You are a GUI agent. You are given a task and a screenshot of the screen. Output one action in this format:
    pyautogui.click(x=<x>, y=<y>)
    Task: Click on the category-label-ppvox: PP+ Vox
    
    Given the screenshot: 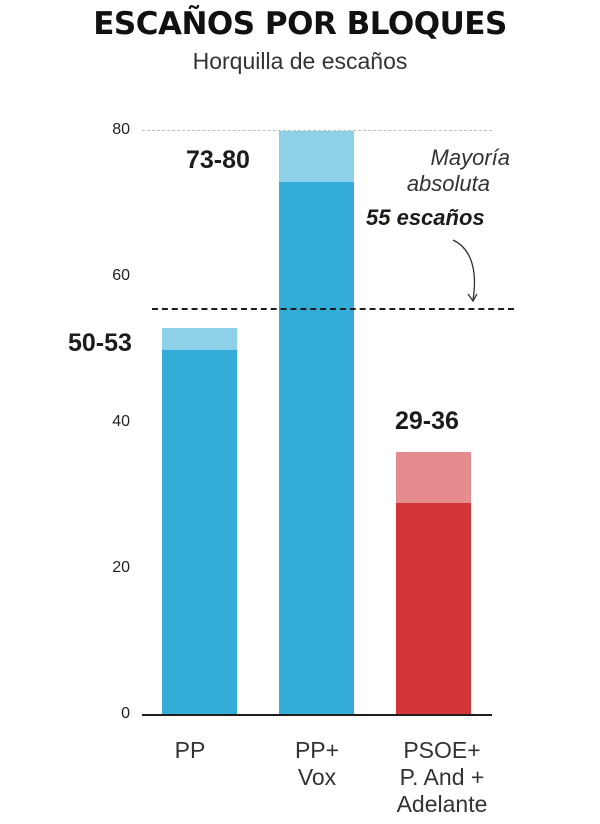 What is the action you would take?
    pyautogui.click(x=317, y=764)
    